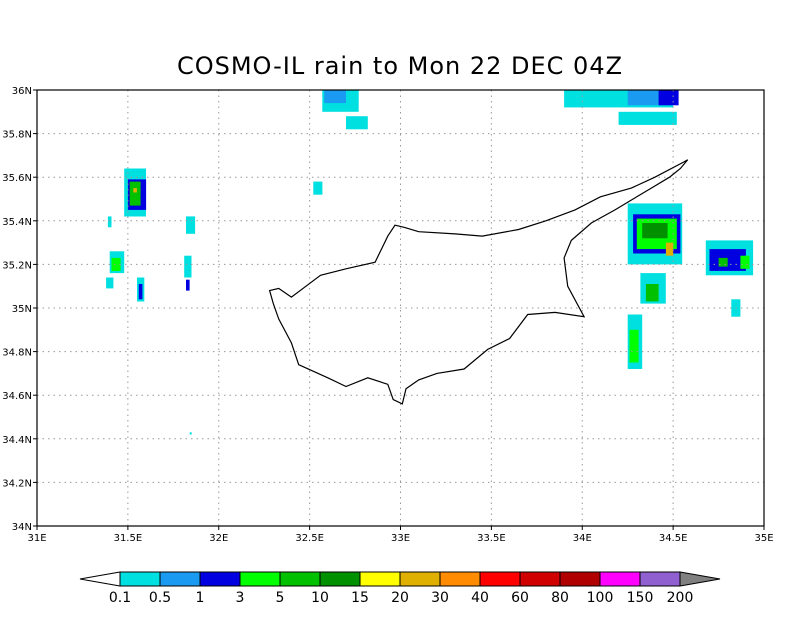 This screenshot has width=800, height=618. What do you see at coordinates (22, 91) in the screenshot?
I see `y-tick-label: 36N` at bounding box center [22, 91].